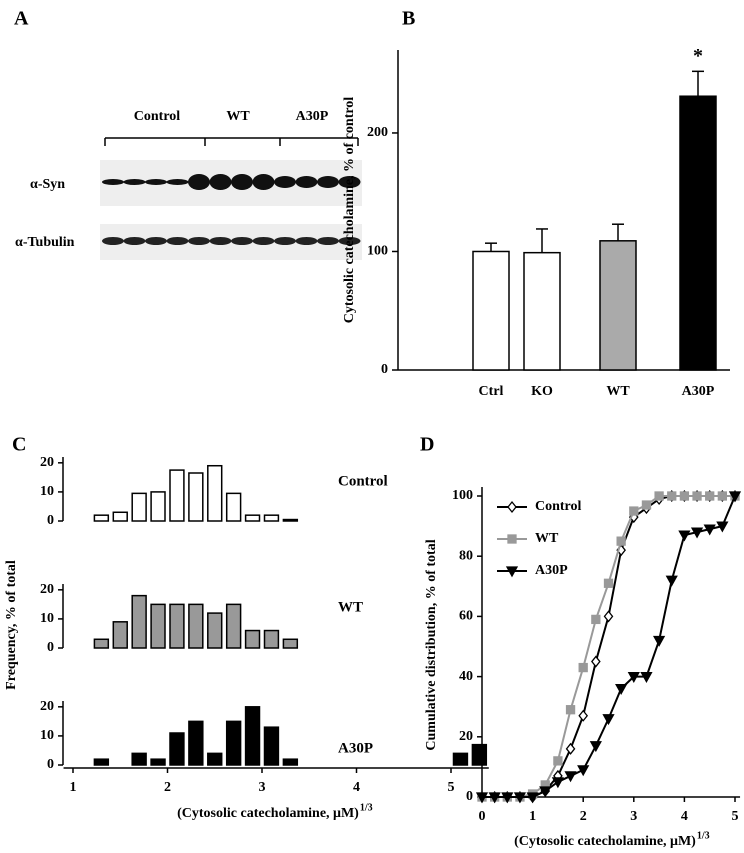 The width and height of the screenshot is (744, 853). I want to click on x-tick-label: WT, so click(618, 391).